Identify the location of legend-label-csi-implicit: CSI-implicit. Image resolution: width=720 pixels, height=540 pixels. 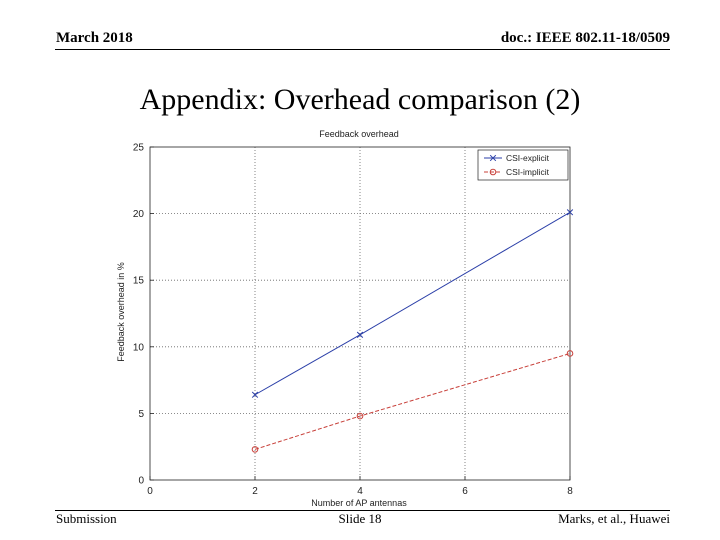
(528, 172).